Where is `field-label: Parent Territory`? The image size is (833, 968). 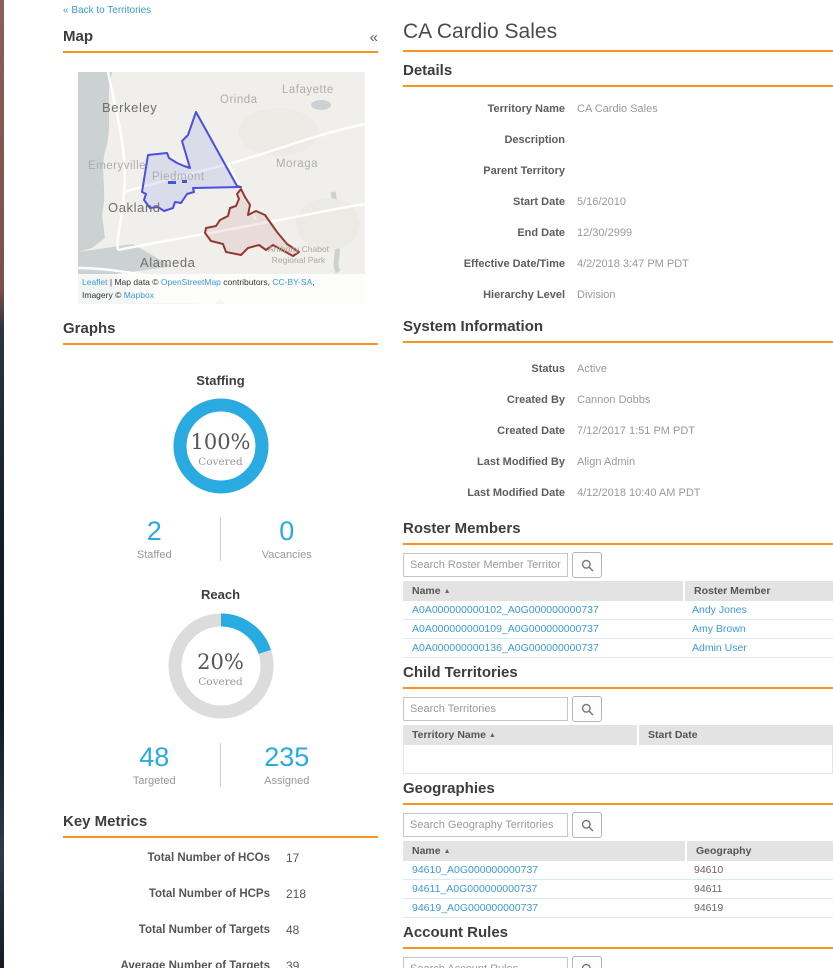 field-label: Parent Territory is located at coordinates (524, 170).